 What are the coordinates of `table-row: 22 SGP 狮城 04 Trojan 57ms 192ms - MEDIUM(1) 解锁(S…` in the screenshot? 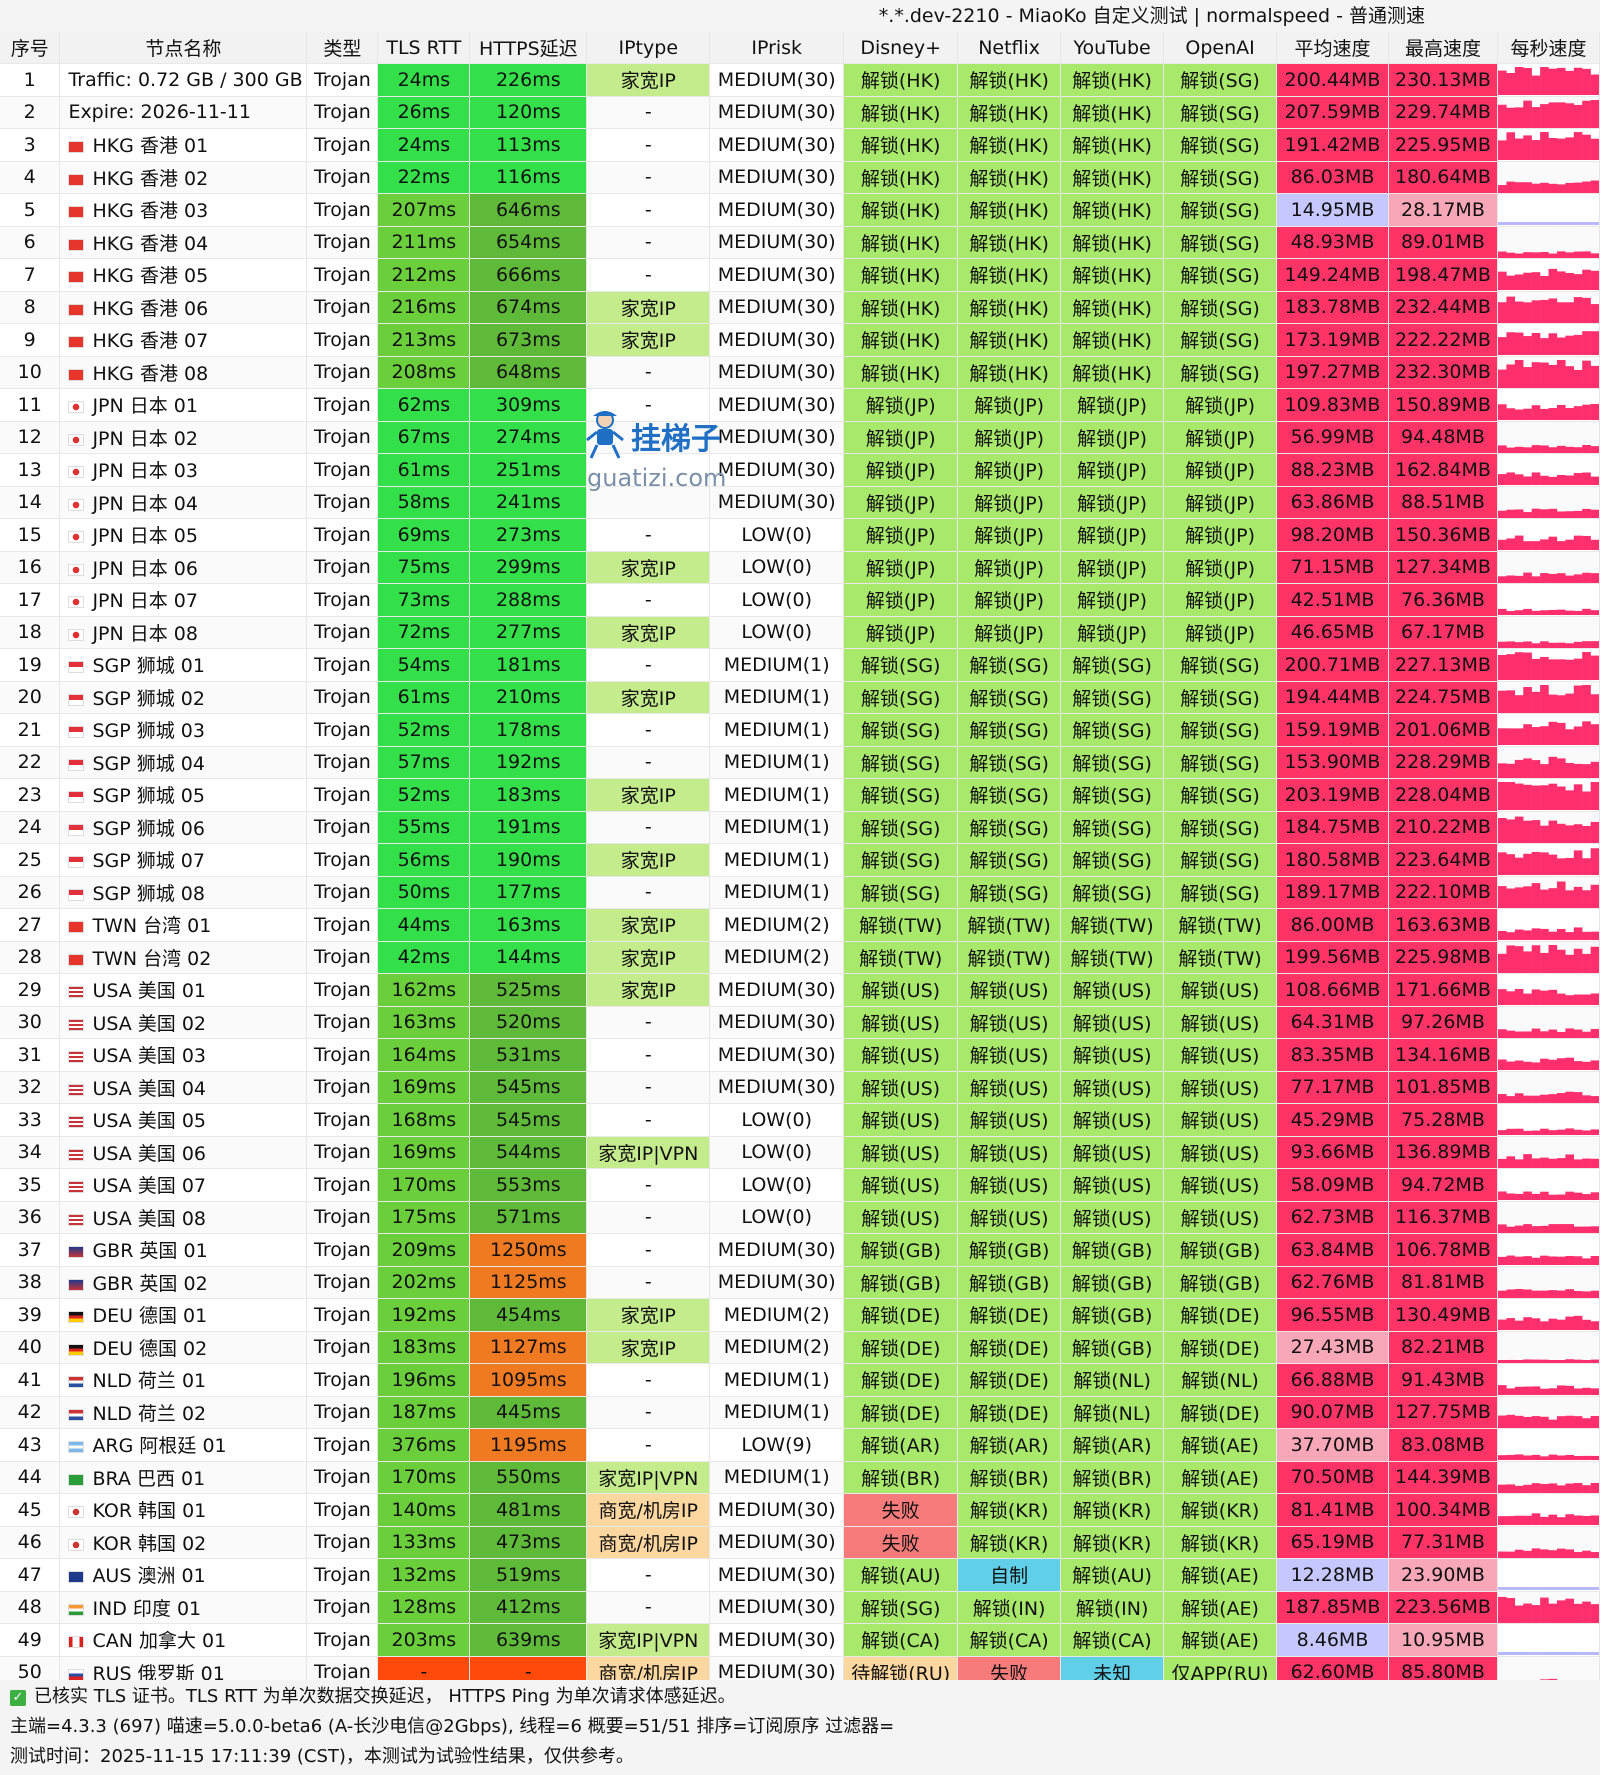 It's located at (800, 762).